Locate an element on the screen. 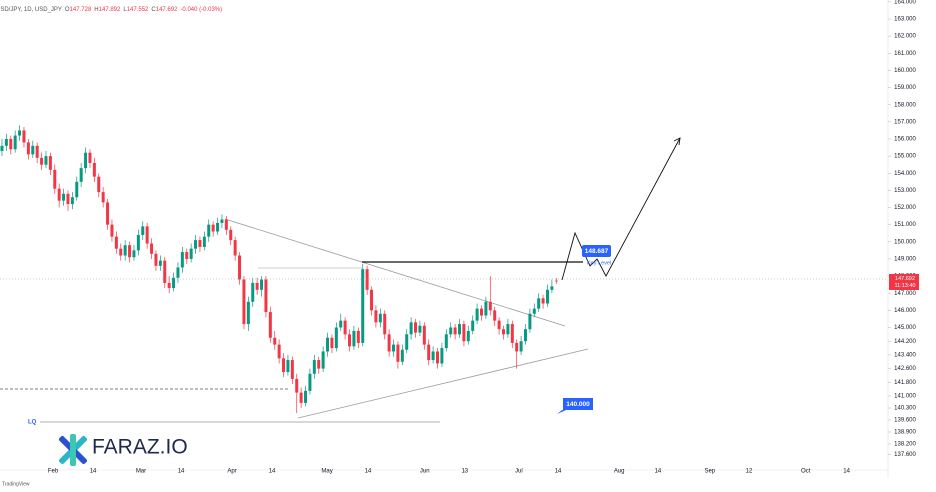 The width and height of the screenshot is (936, 492). y-tick-label: 153.000 is located at coordinates (905, 191).